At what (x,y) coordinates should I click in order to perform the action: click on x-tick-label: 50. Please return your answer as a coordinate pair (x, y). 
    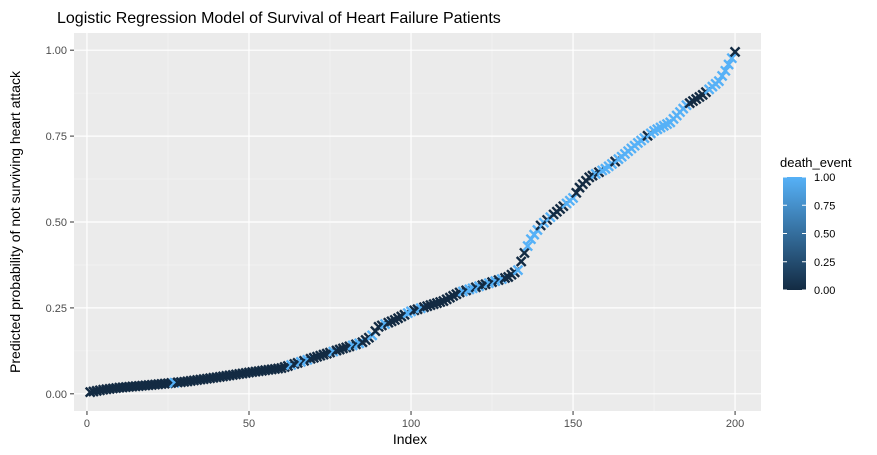
    Looking at the image, I should click on (249, 424).